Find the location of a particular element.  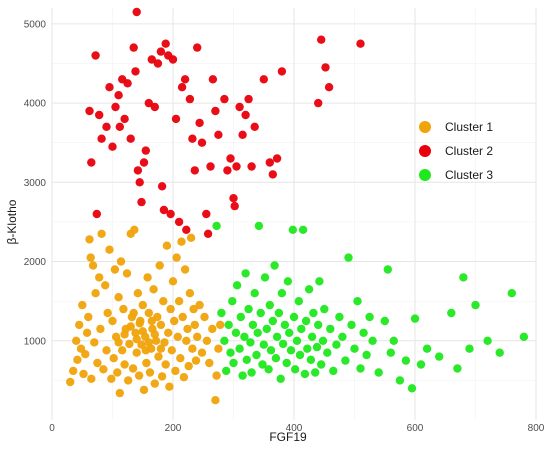

legend-label-cluster-2: Cluster 2 is located at coordinates (469, 151).